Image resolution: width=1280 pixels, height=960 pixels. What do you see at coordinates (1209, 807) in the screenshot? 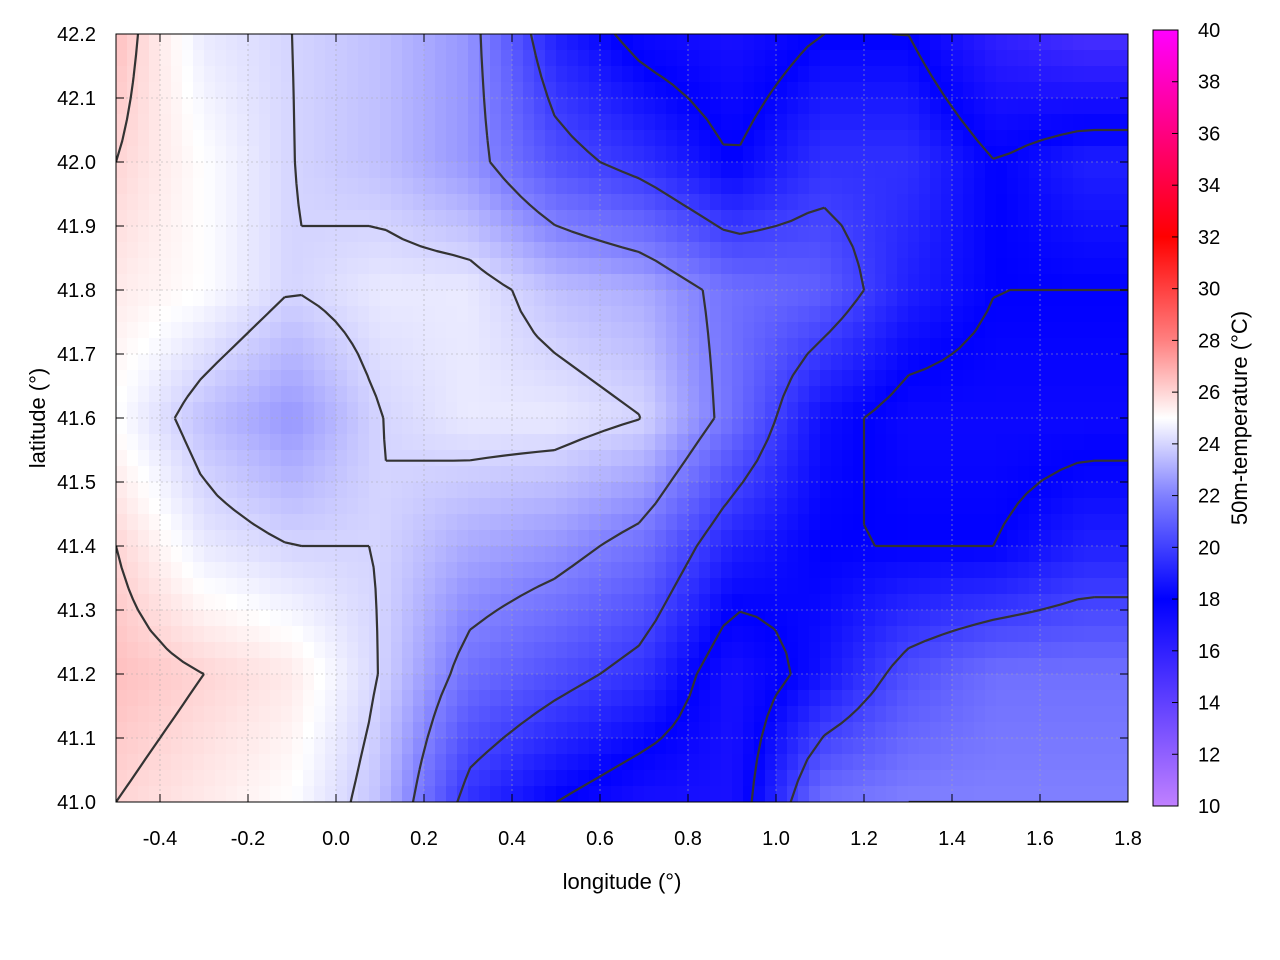
I see `colorbar-tick-label: 10` at bounding box center [1209, 807].